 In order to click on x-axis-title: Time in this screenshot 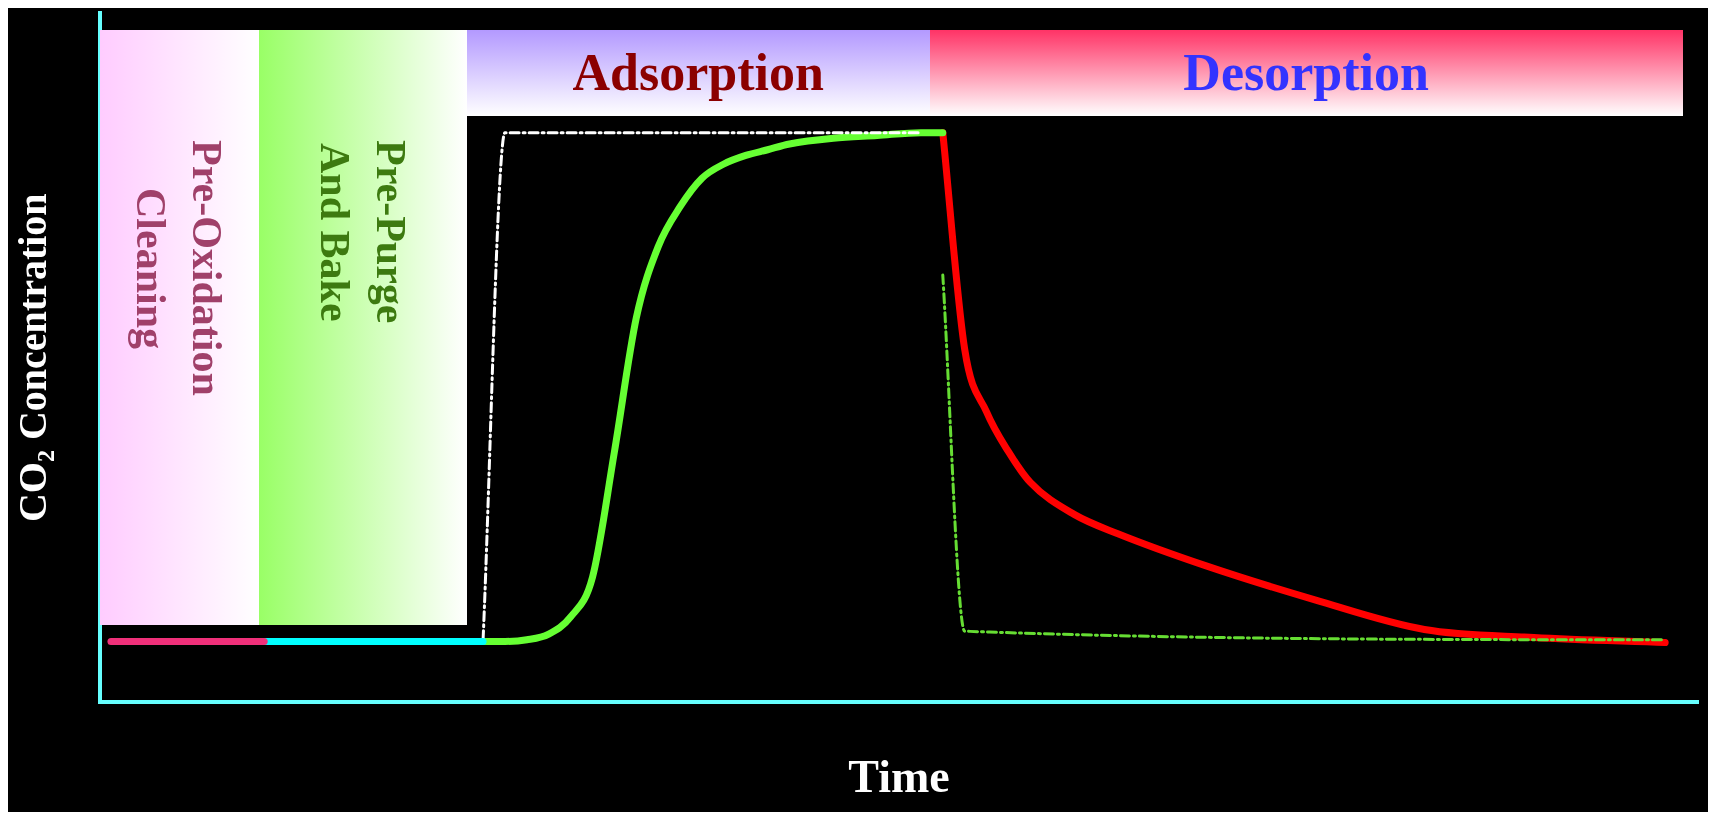, I will do `click(899, 777)`.